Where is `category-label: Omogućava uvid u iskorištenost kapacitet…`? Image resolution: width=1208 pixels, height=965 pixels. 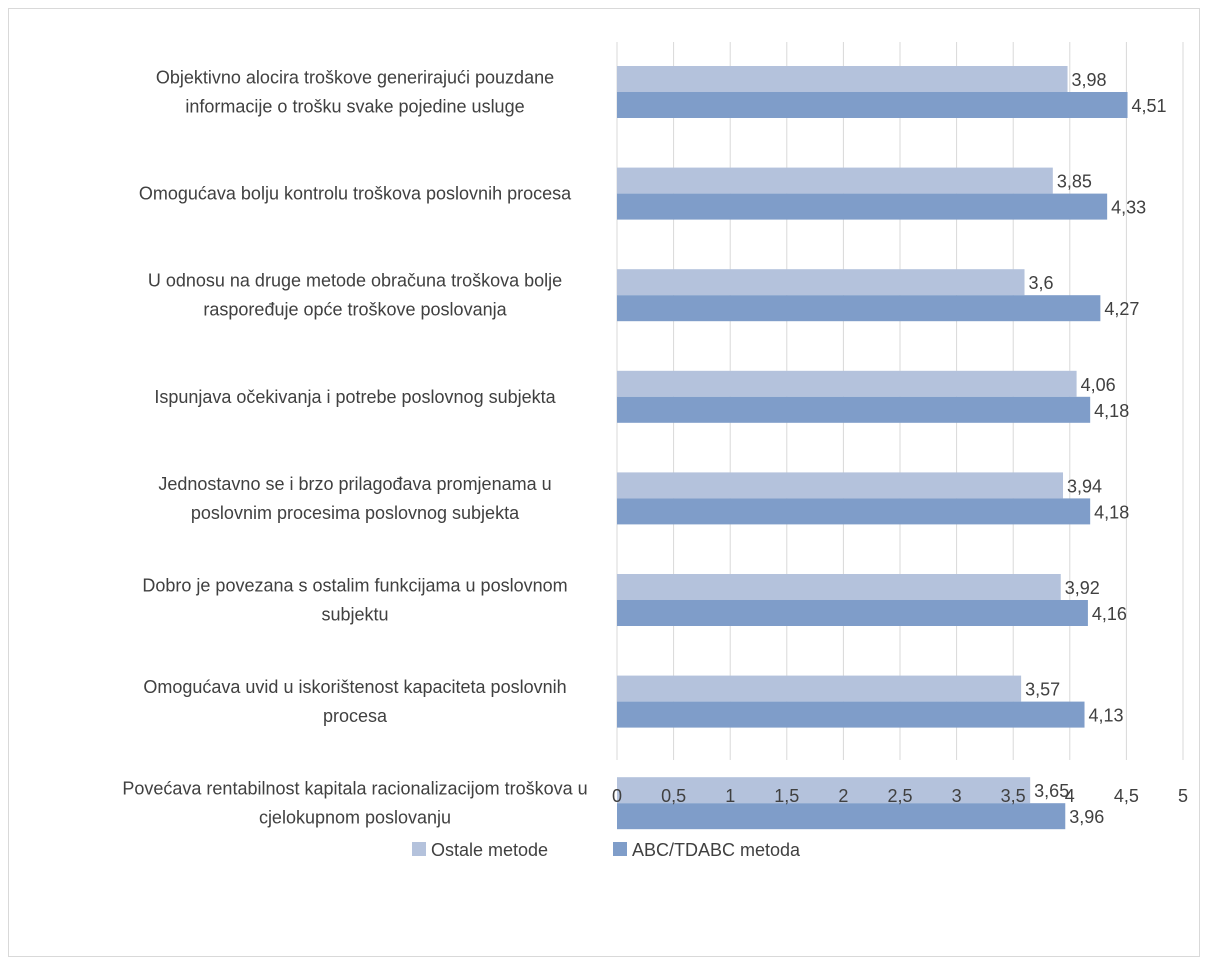 category-label: Omogućava uvid u iskorištenost kapacitet… is located at coordinates (354, 687).